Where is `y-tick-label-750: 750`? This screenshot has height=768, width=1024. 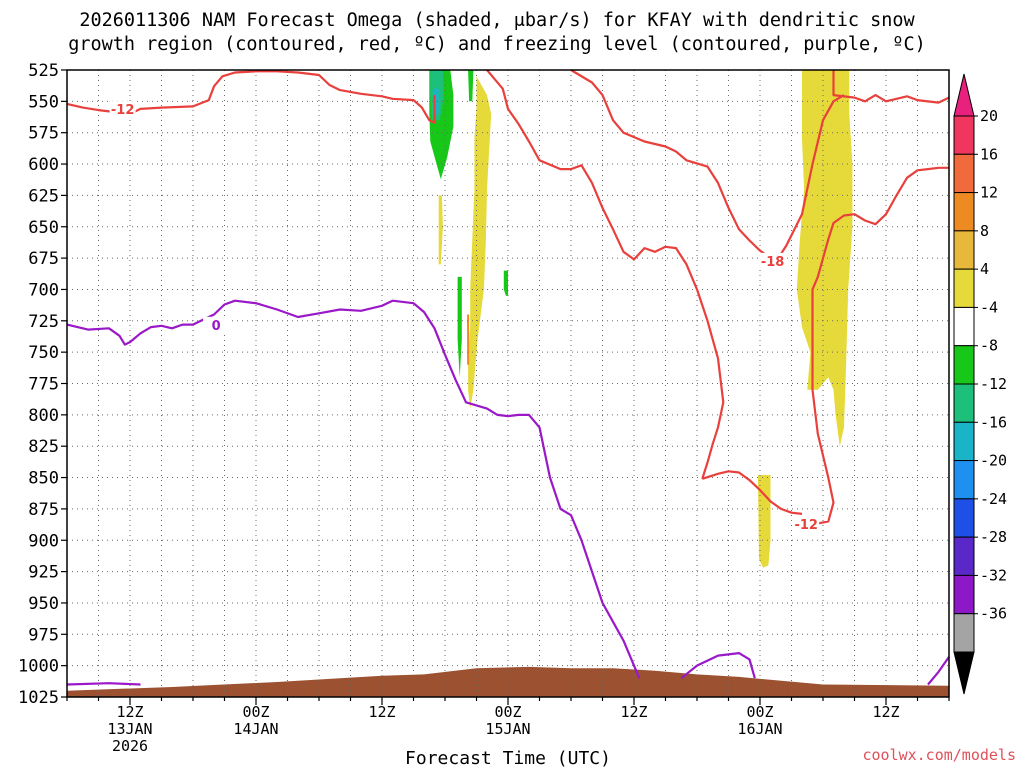 y-tick-label-750: 750 is located at coordinates (43, 353).